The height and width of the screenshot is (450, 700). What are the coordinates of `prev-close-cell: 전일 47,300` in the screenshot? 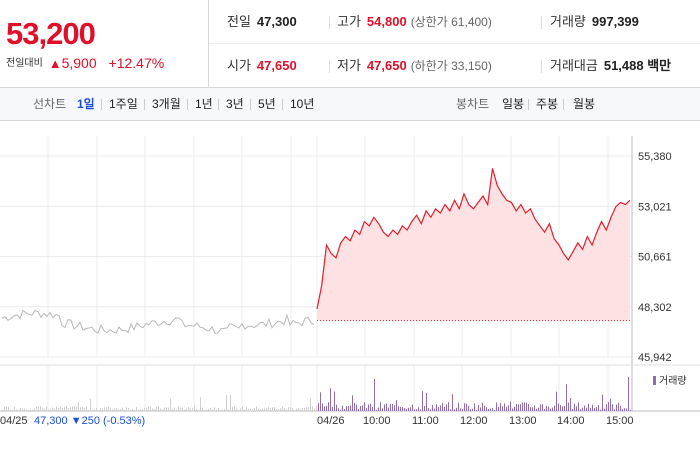 It's located at (262, 22).